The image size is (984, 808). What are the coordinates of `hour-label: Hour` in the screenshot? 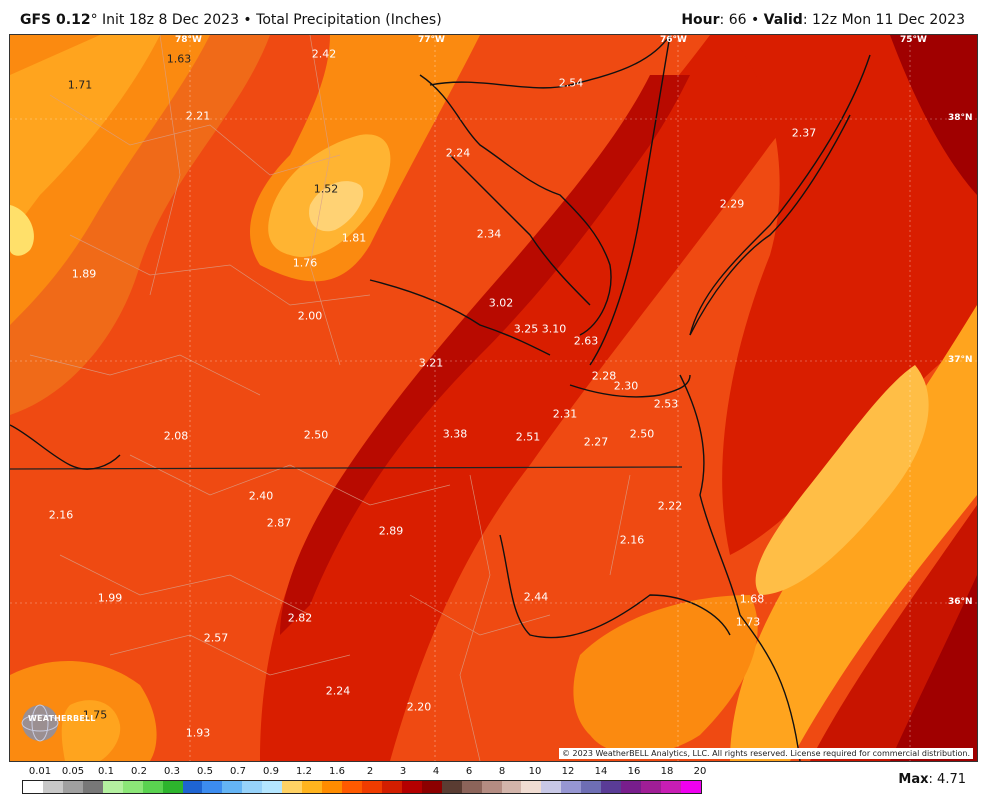 It's located at (700, 20).